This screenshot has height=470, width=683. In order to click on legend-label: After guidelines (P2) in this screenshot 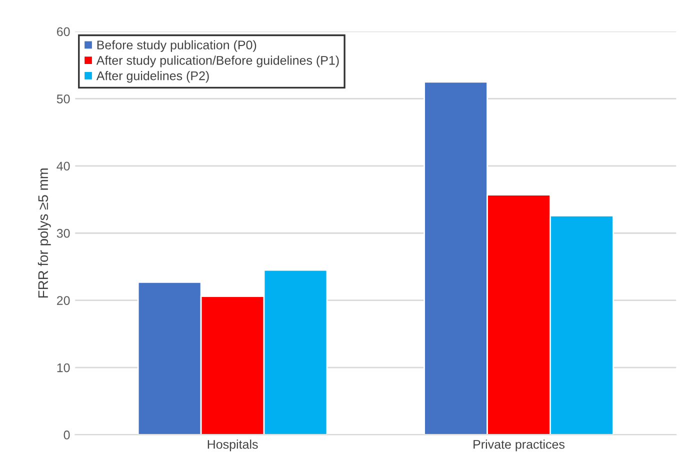, I will do `click(152, 77)`.